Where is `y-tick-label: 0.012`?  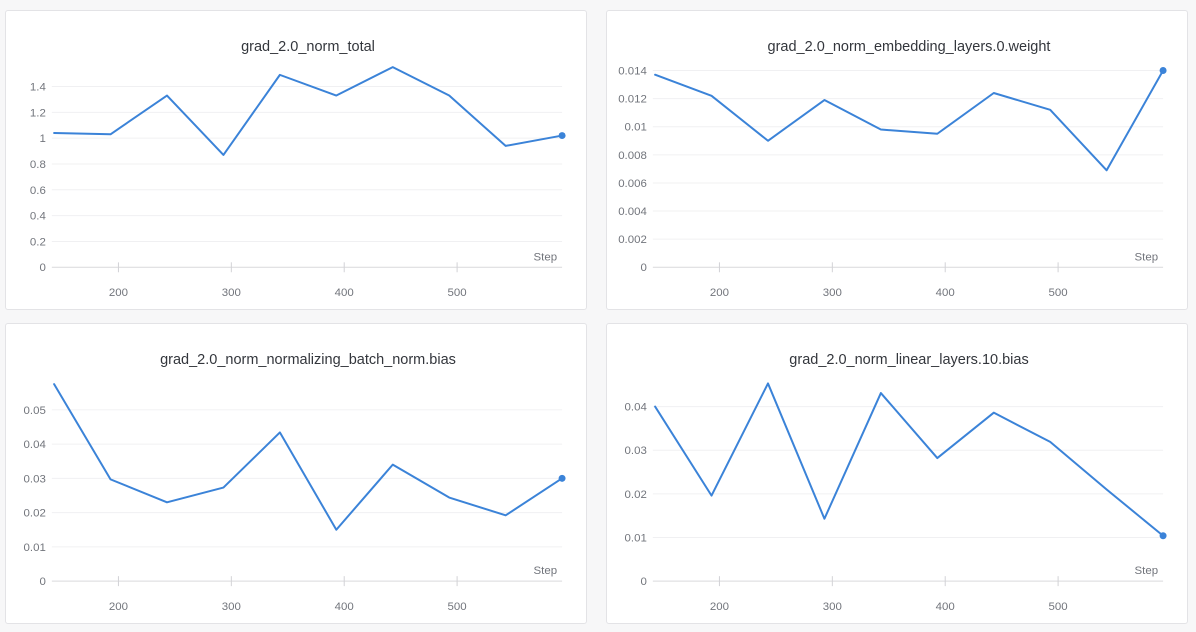
y-tick-label: 0.012 is located at coordinates (632, 100).